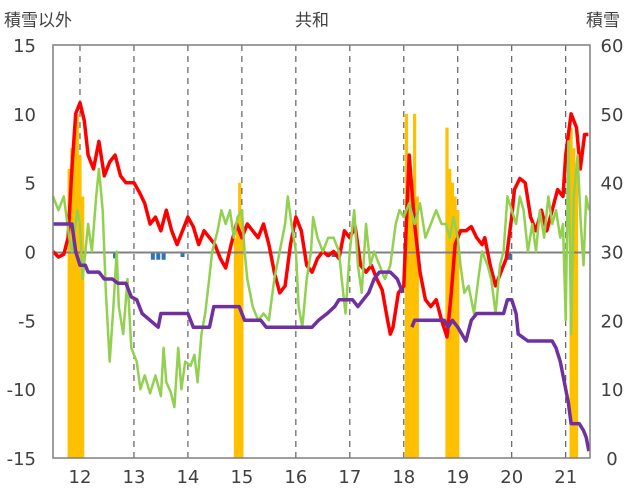  What do you see at coordinates (21, 459) in the screenshot?
I see `y-tick-left--15: -15` at bounding box center [21, 459].